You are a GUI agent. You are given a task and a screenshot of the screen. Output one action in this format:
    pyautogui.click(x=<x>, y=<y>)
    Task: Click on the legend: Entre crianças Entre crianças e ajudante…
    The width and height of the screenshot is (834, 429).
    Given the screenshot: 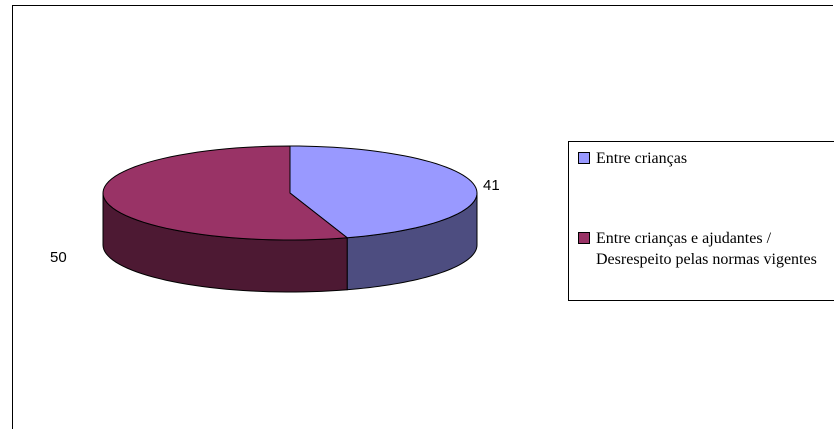 What is the action you would take?
    pyautogui.click(x=701, y=221)
    